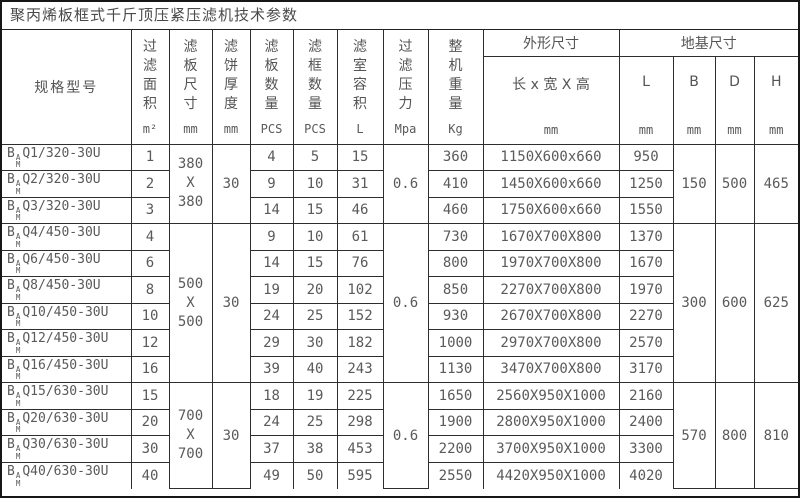 The height and width of the screenshot is (498, 800). What do you see at coordinates (150, 129) in the screenshot?
I see `col-header-filter-area-unit: m²` at bounding box center [150, 129].